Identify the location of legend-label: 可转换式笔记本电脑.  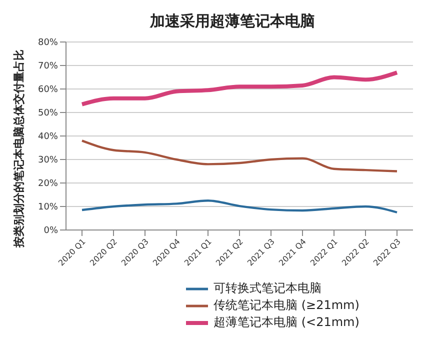
(268, 288).